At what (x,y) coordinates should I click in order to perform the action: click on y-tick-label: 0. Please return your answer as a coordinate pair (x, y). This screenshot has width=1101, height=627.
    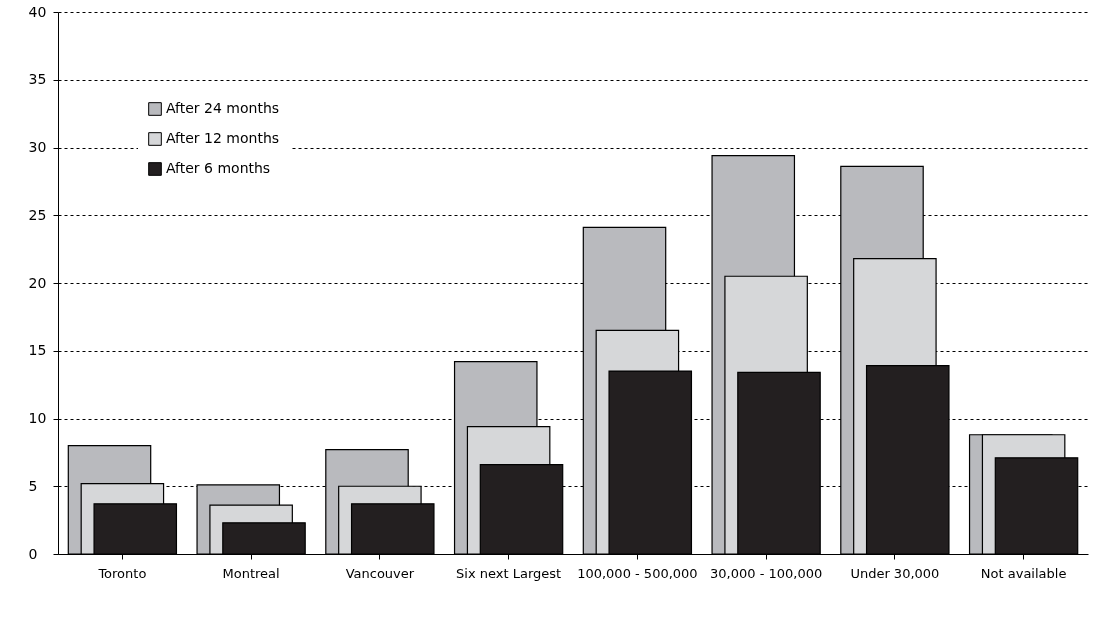
    Looking at the image, I should click on (33, 553).